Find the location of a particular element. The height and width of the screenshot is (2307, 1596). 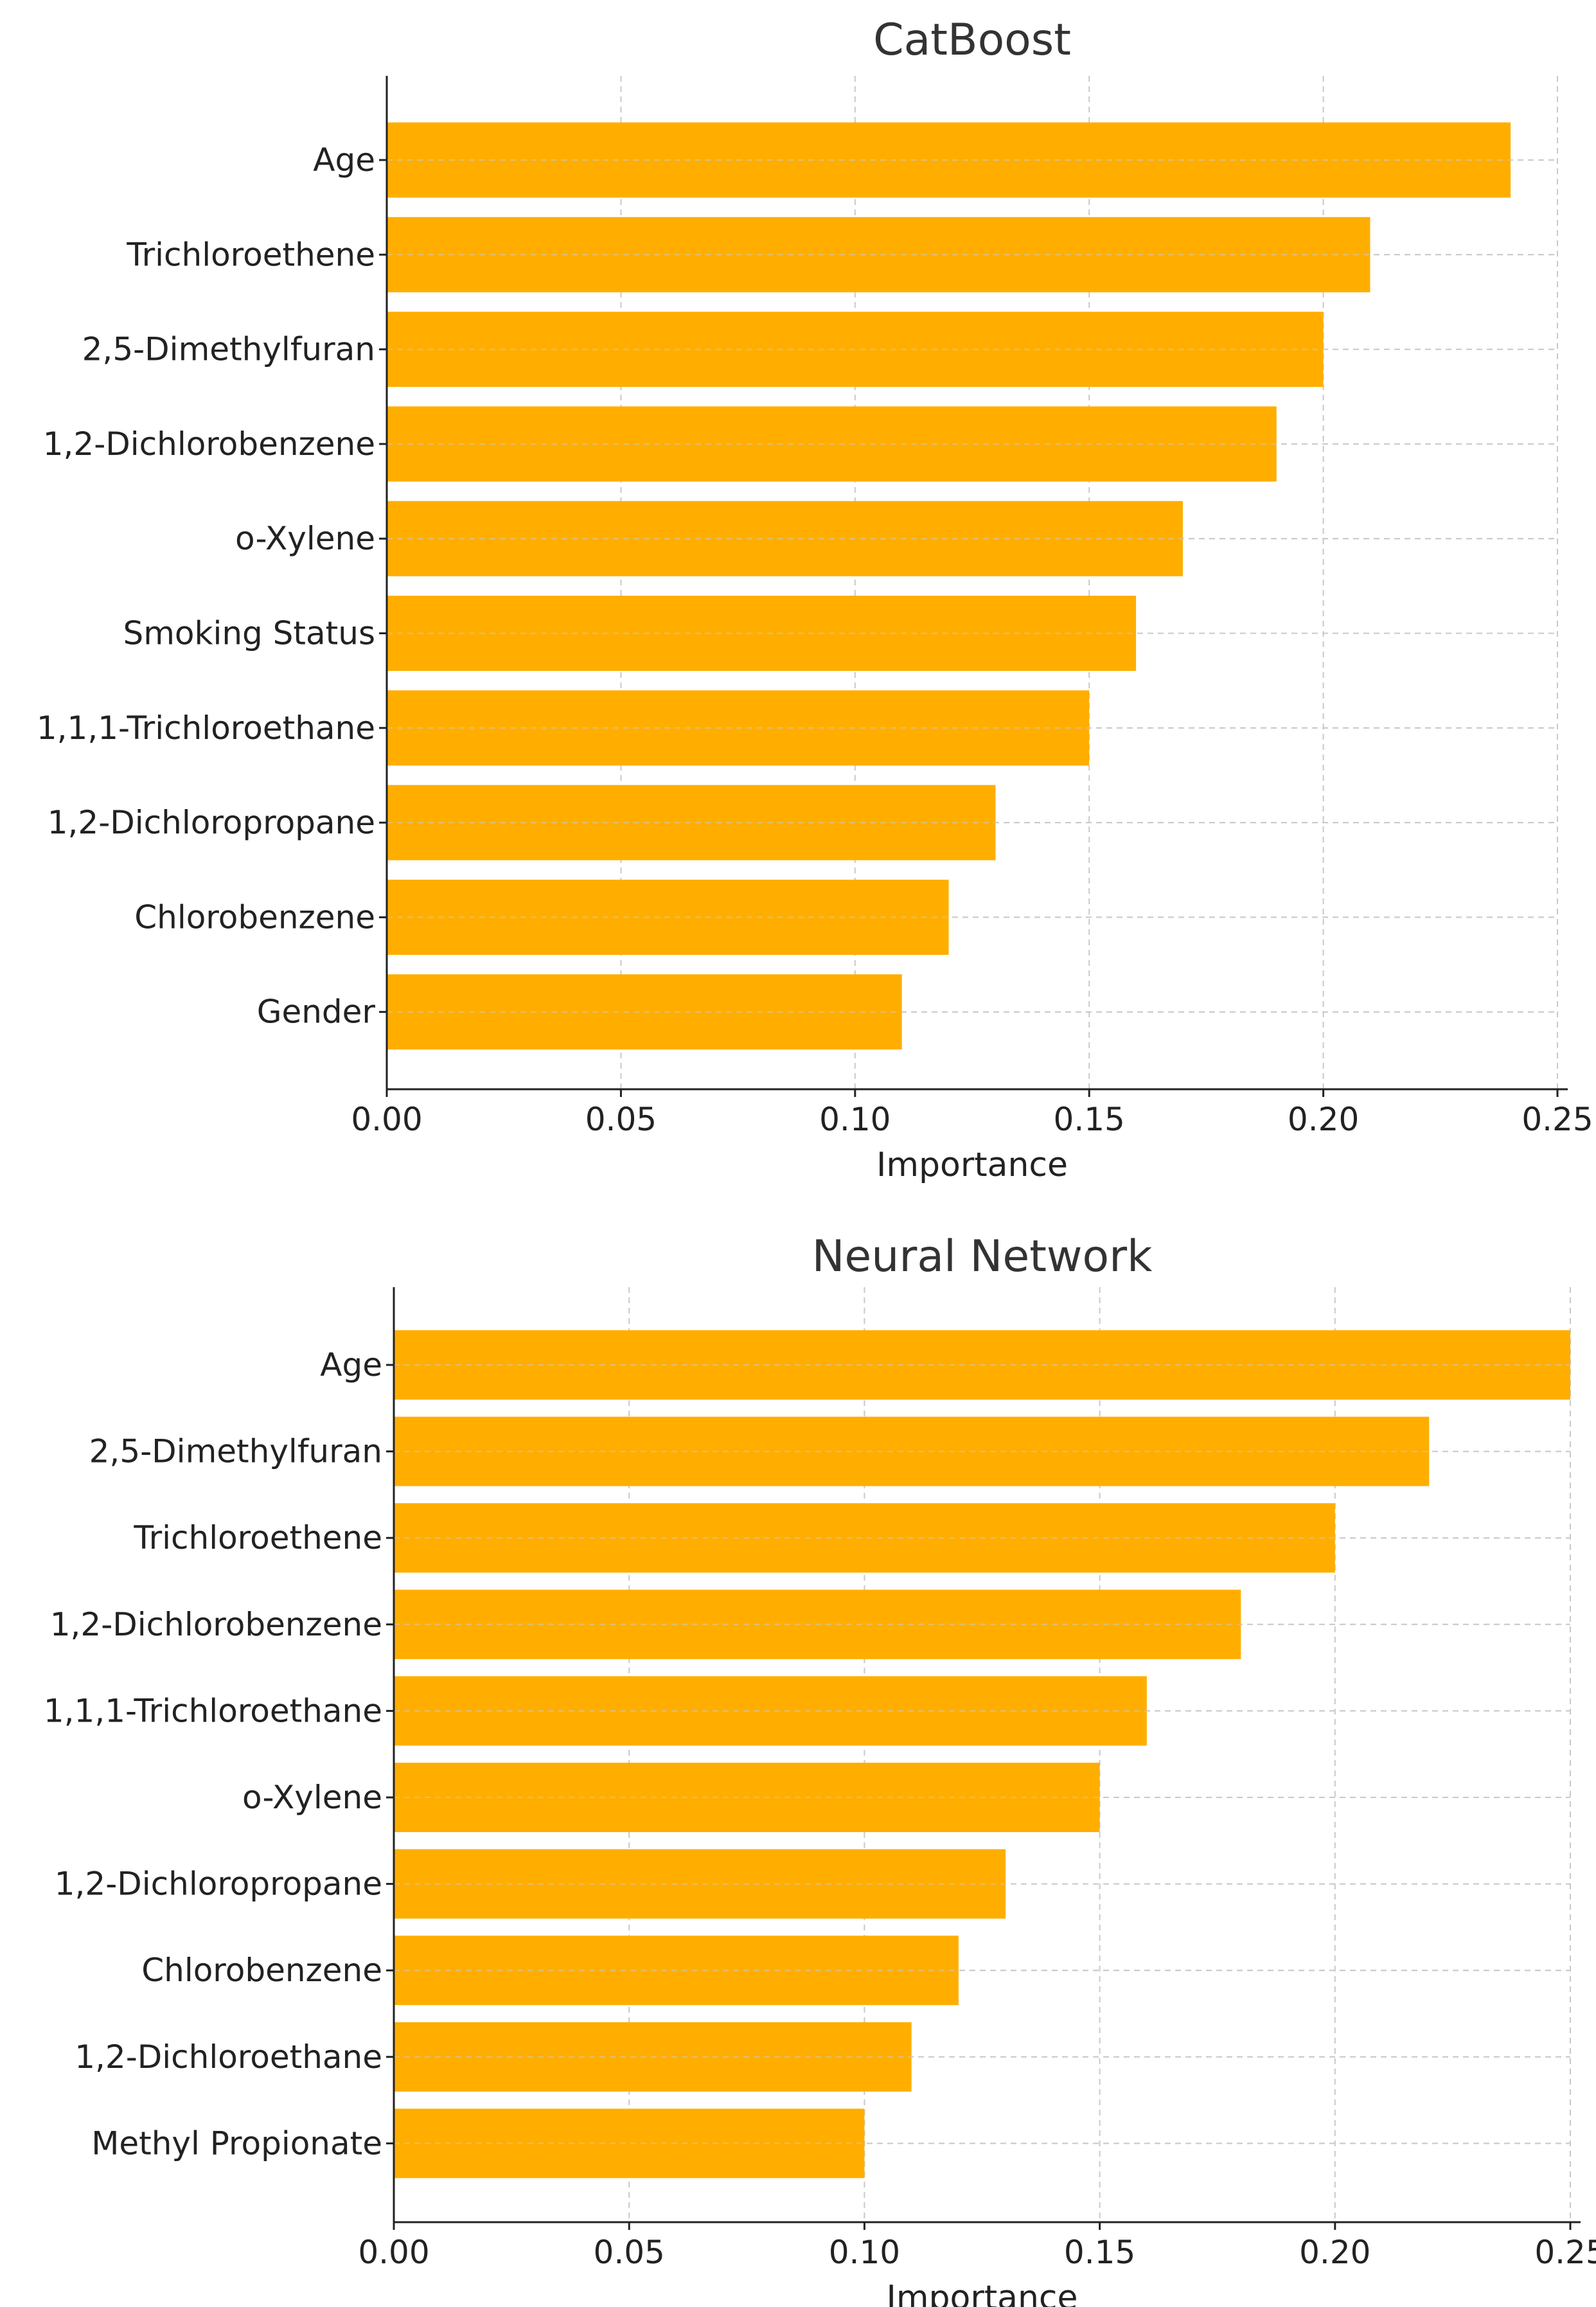

chart-title: CatBoost is located at coordinates (972, 40).